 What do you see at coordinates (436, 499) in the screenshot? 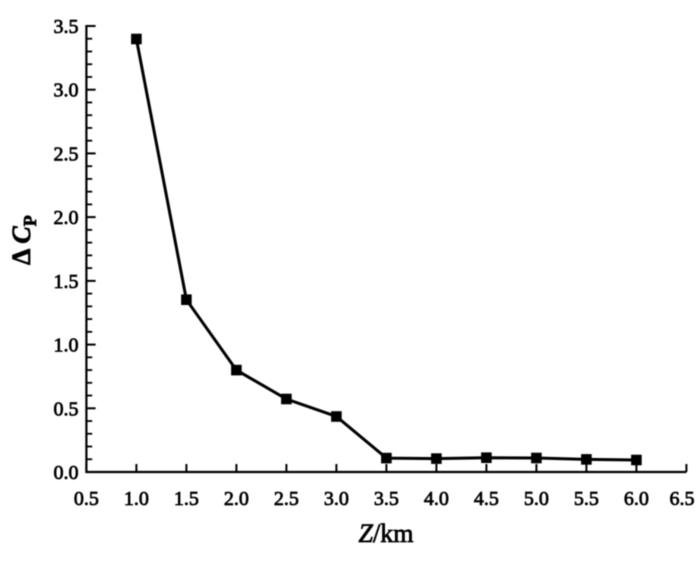
I see `svg-text: 4.0` at bounding box center [436, 499].